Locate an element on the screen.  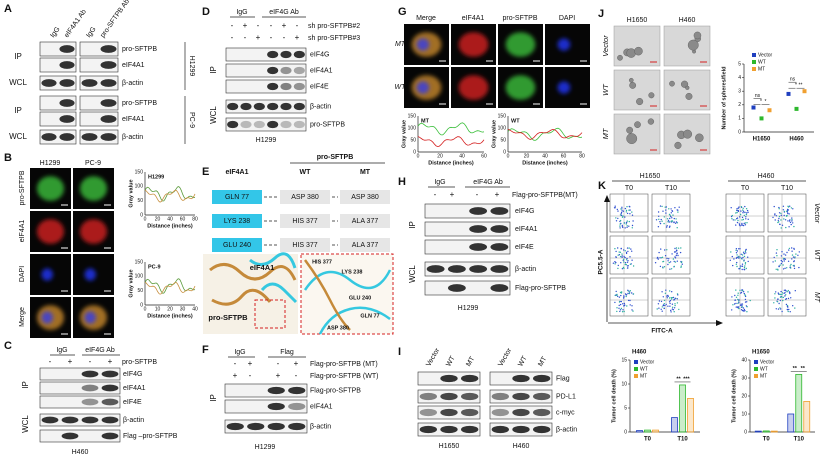
x-tick-label: 0 is located at coordinates (418, 156).